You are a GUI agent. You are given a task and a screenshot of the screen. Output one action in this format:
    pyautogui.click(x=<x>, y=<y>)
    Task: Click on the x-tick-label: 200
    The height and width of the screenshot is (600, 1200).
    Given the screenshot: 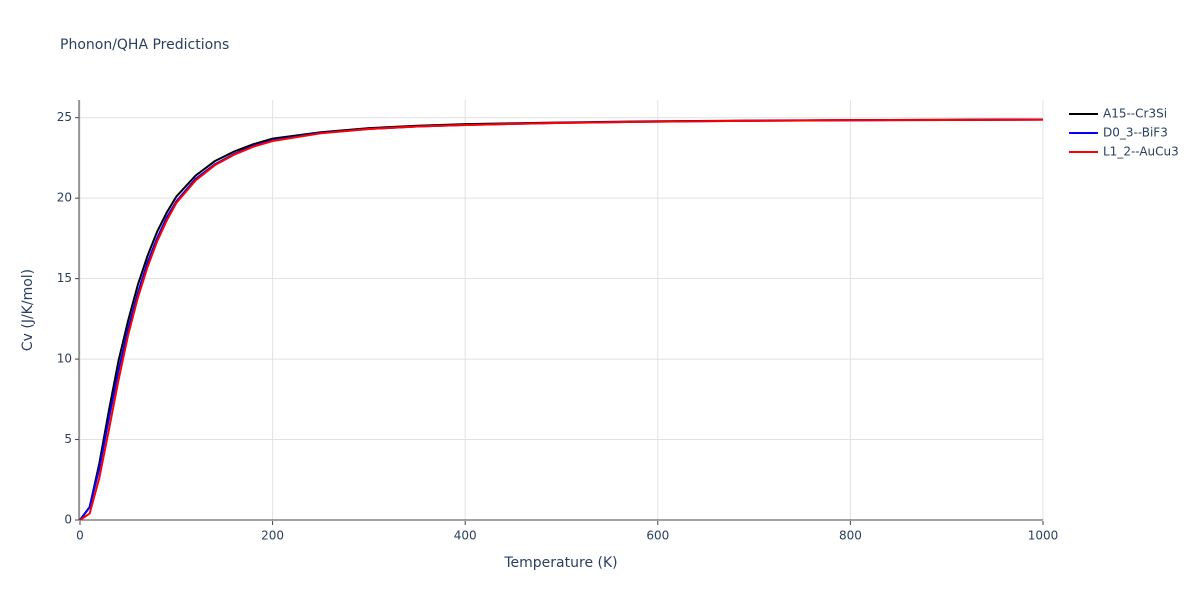 What is the action you would take?
    pyautogui.click(x=272, y=536)
    